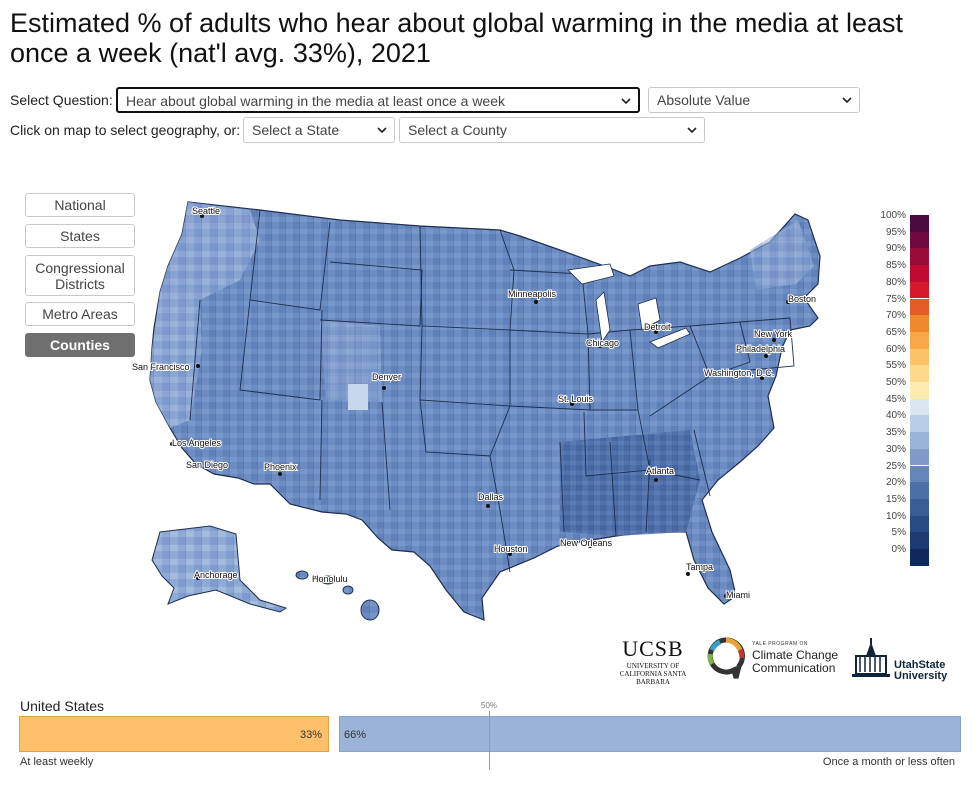  Describe the element at coordinates (630, 483) in the screenshot. I see `southeast-region` at that location.